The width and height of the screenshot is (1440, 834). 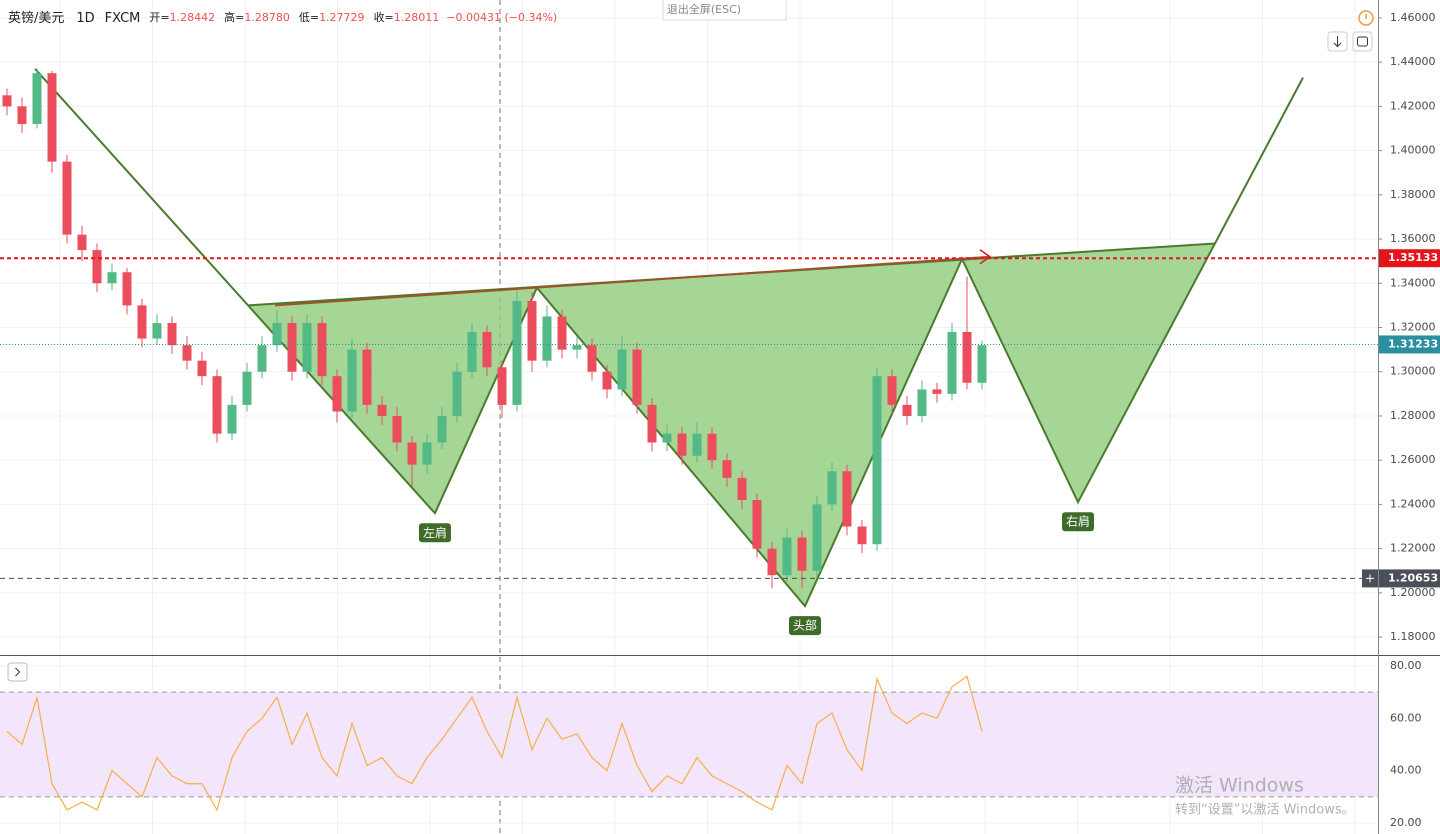 I want to click on price-label-bg, so click(x=1409, y=578).